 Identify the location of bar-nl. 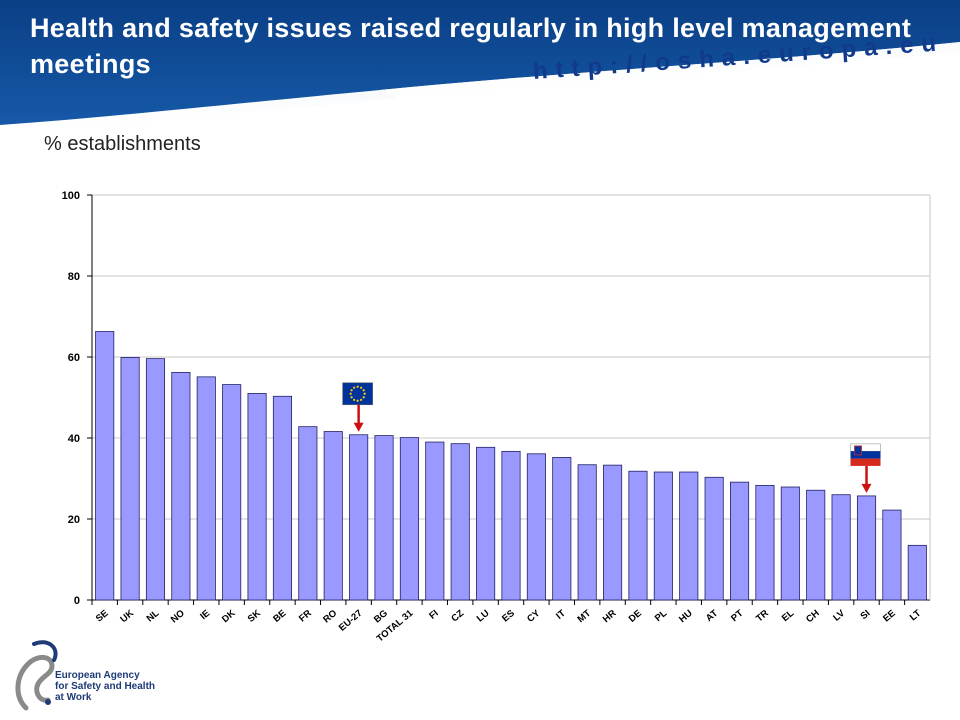
(155, 479).